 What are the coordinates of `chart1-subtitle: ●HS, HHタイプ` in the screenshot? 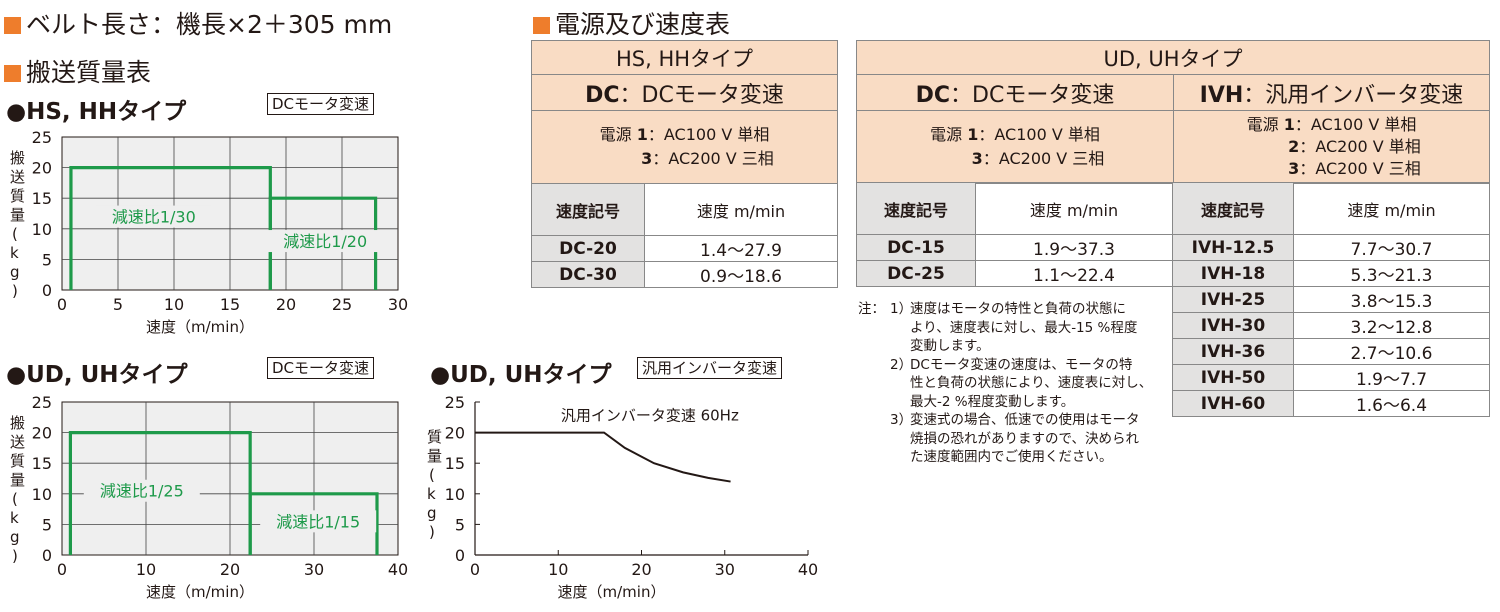 It's located at (96, 112).